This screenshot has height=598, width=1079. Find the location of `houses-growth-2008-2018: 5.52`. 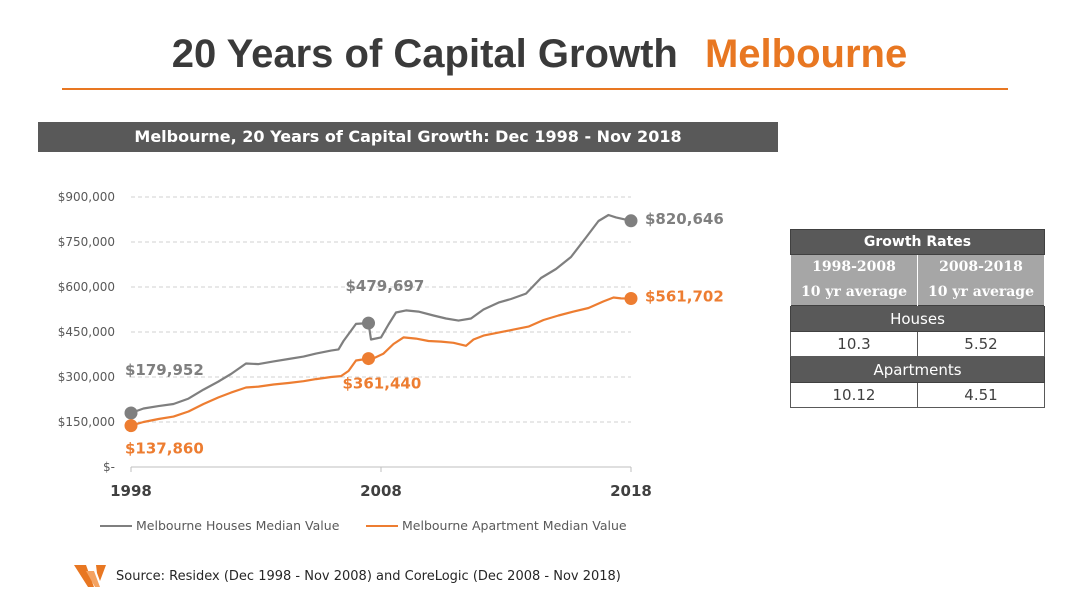

houses-growth-2008-2018: 5.52 is located at coordinates (981, 344).